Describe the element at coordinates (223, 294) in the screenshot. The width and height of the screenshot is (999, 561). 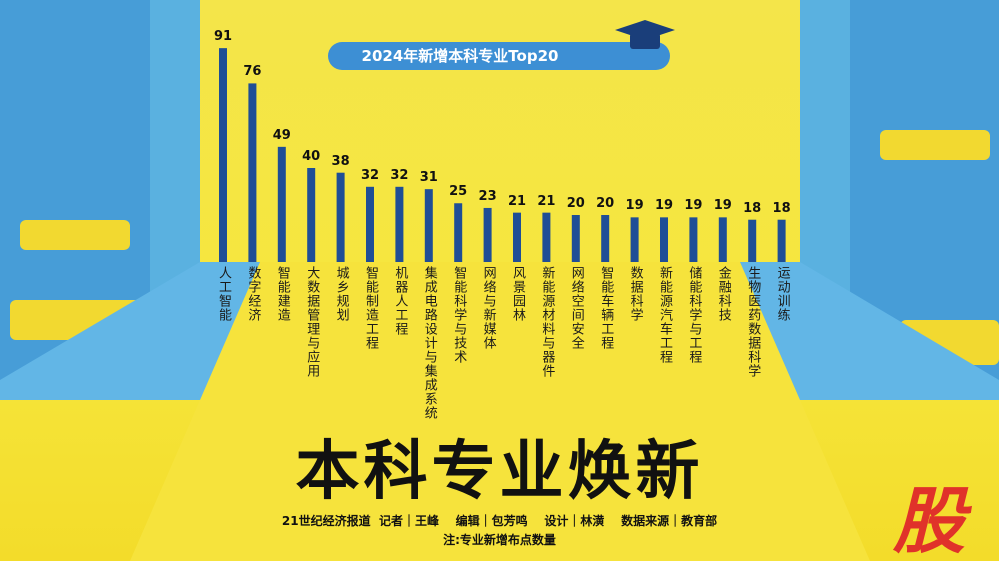
I see `category-label: 人工智能` at that location.